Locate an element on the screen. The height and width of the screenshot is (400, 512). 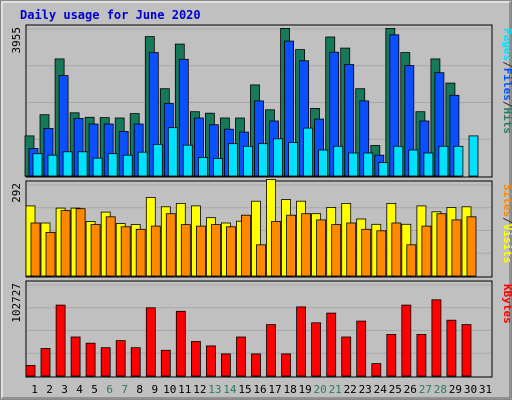
day-label-23: 23 is located at coordinates (365, 389).